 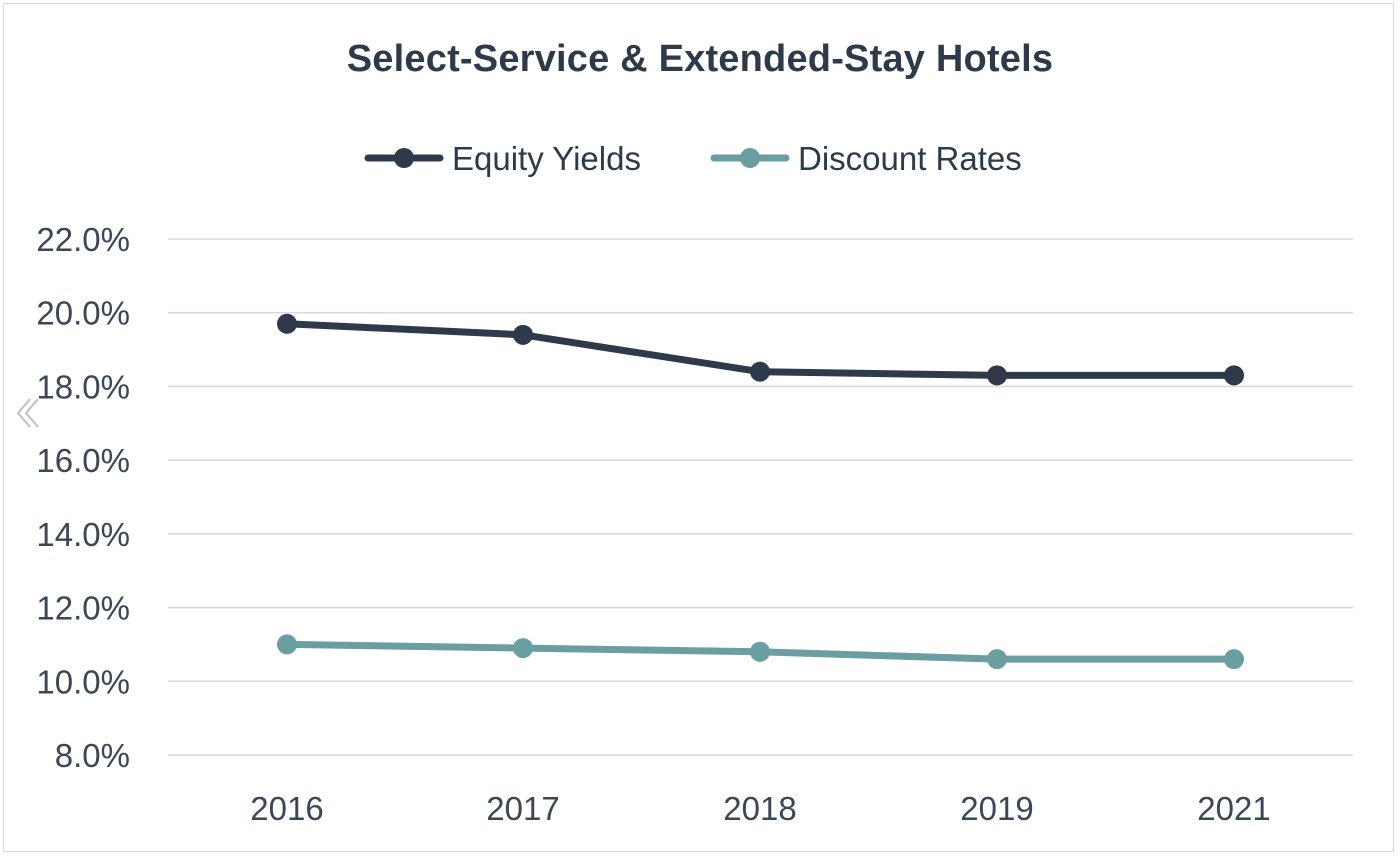 What do you see at coordinates (83, 534) in the screenshot?
I see `y-tick-label: 14.0%` at bounding box center [83, 534].